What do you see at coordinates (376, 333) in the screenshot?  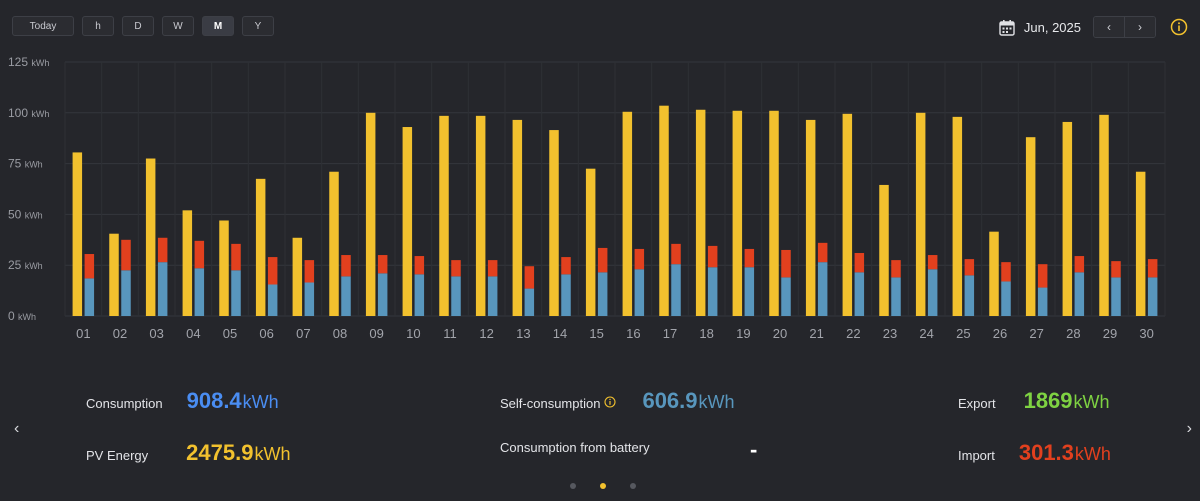 I see `x-tick-label: 09` at bounding box center [376, 333].